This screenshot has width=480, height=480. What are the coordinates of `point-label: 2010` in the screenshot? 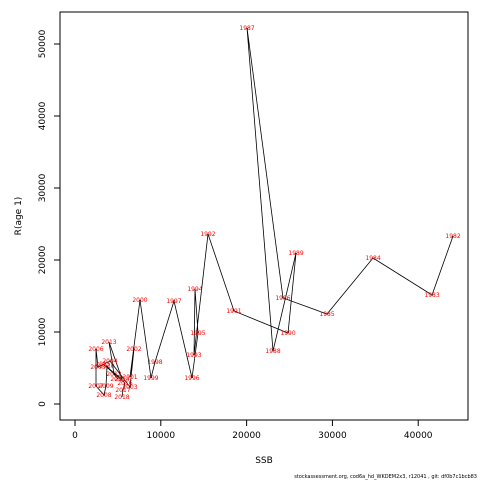 It's located at (106, 366).